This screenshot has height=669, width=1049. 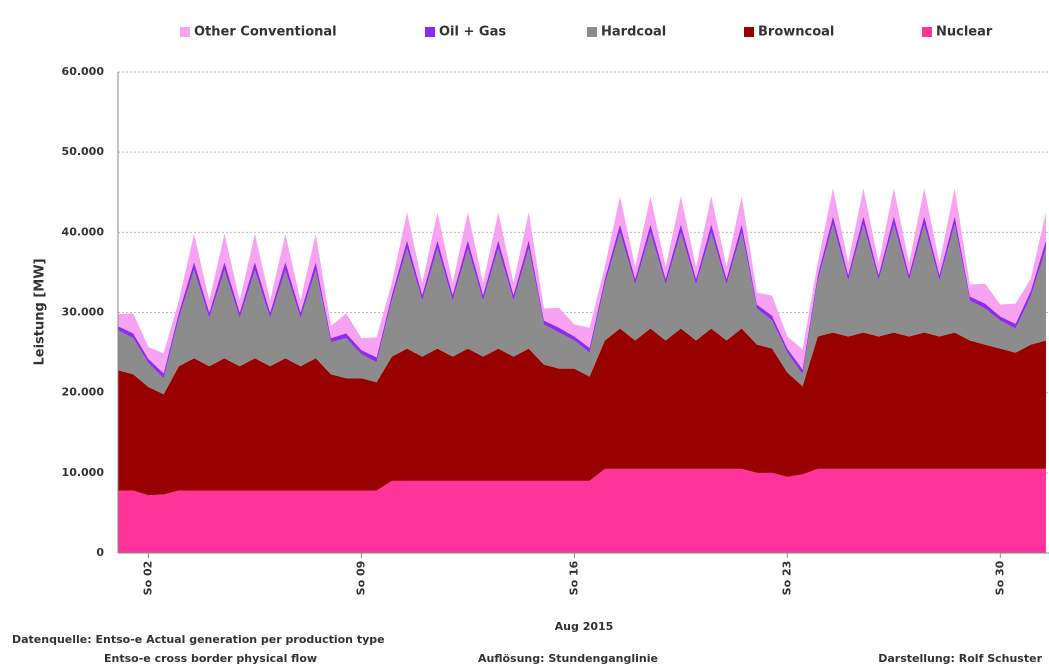 What do you see at coordinates (83, 231) in the screenshot?
I see `y-tick-label: 40.000` at bounding box center [83, 231].